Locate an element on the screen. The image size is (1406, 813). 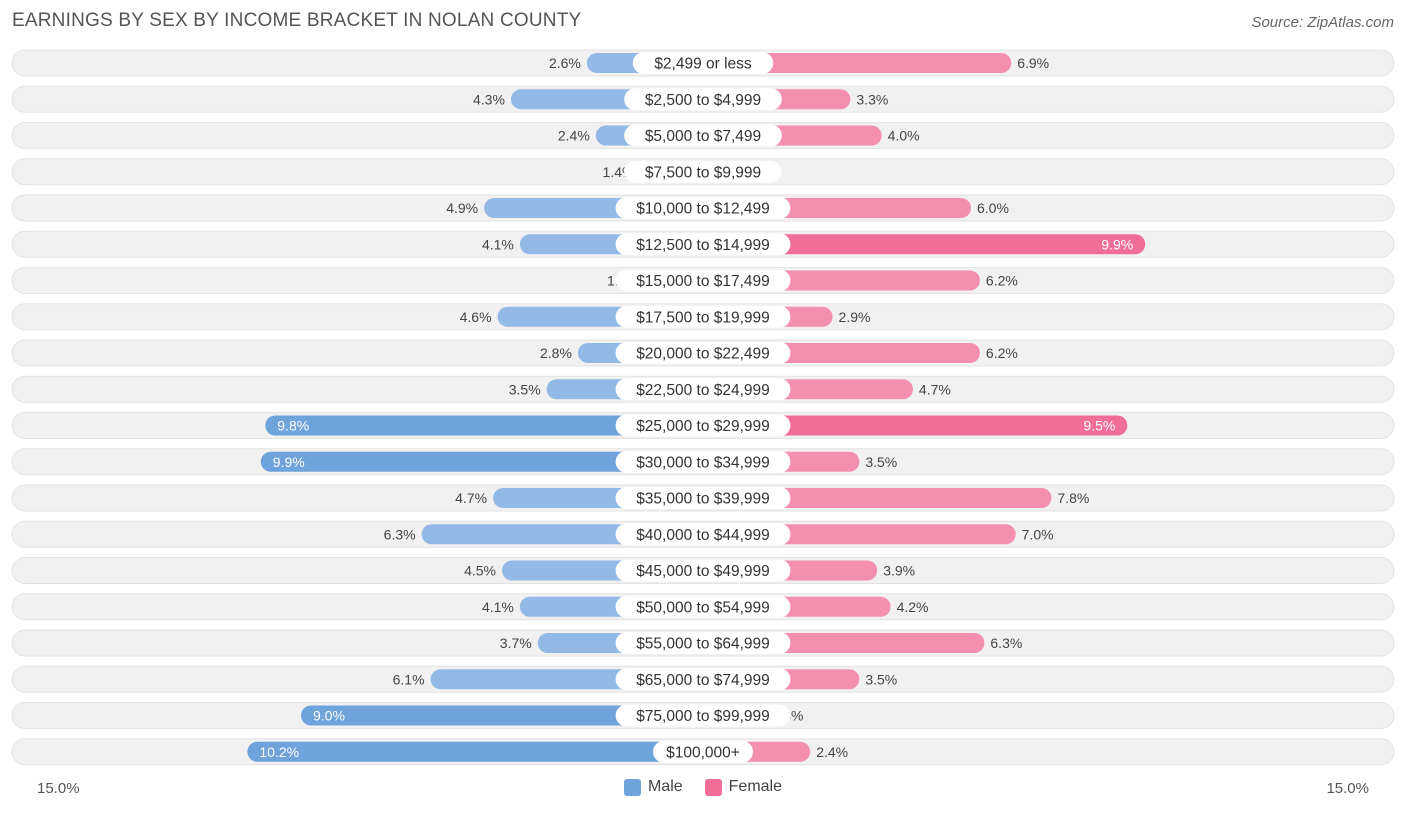
legend-male-label: Male is located at coordinates (665, 786).